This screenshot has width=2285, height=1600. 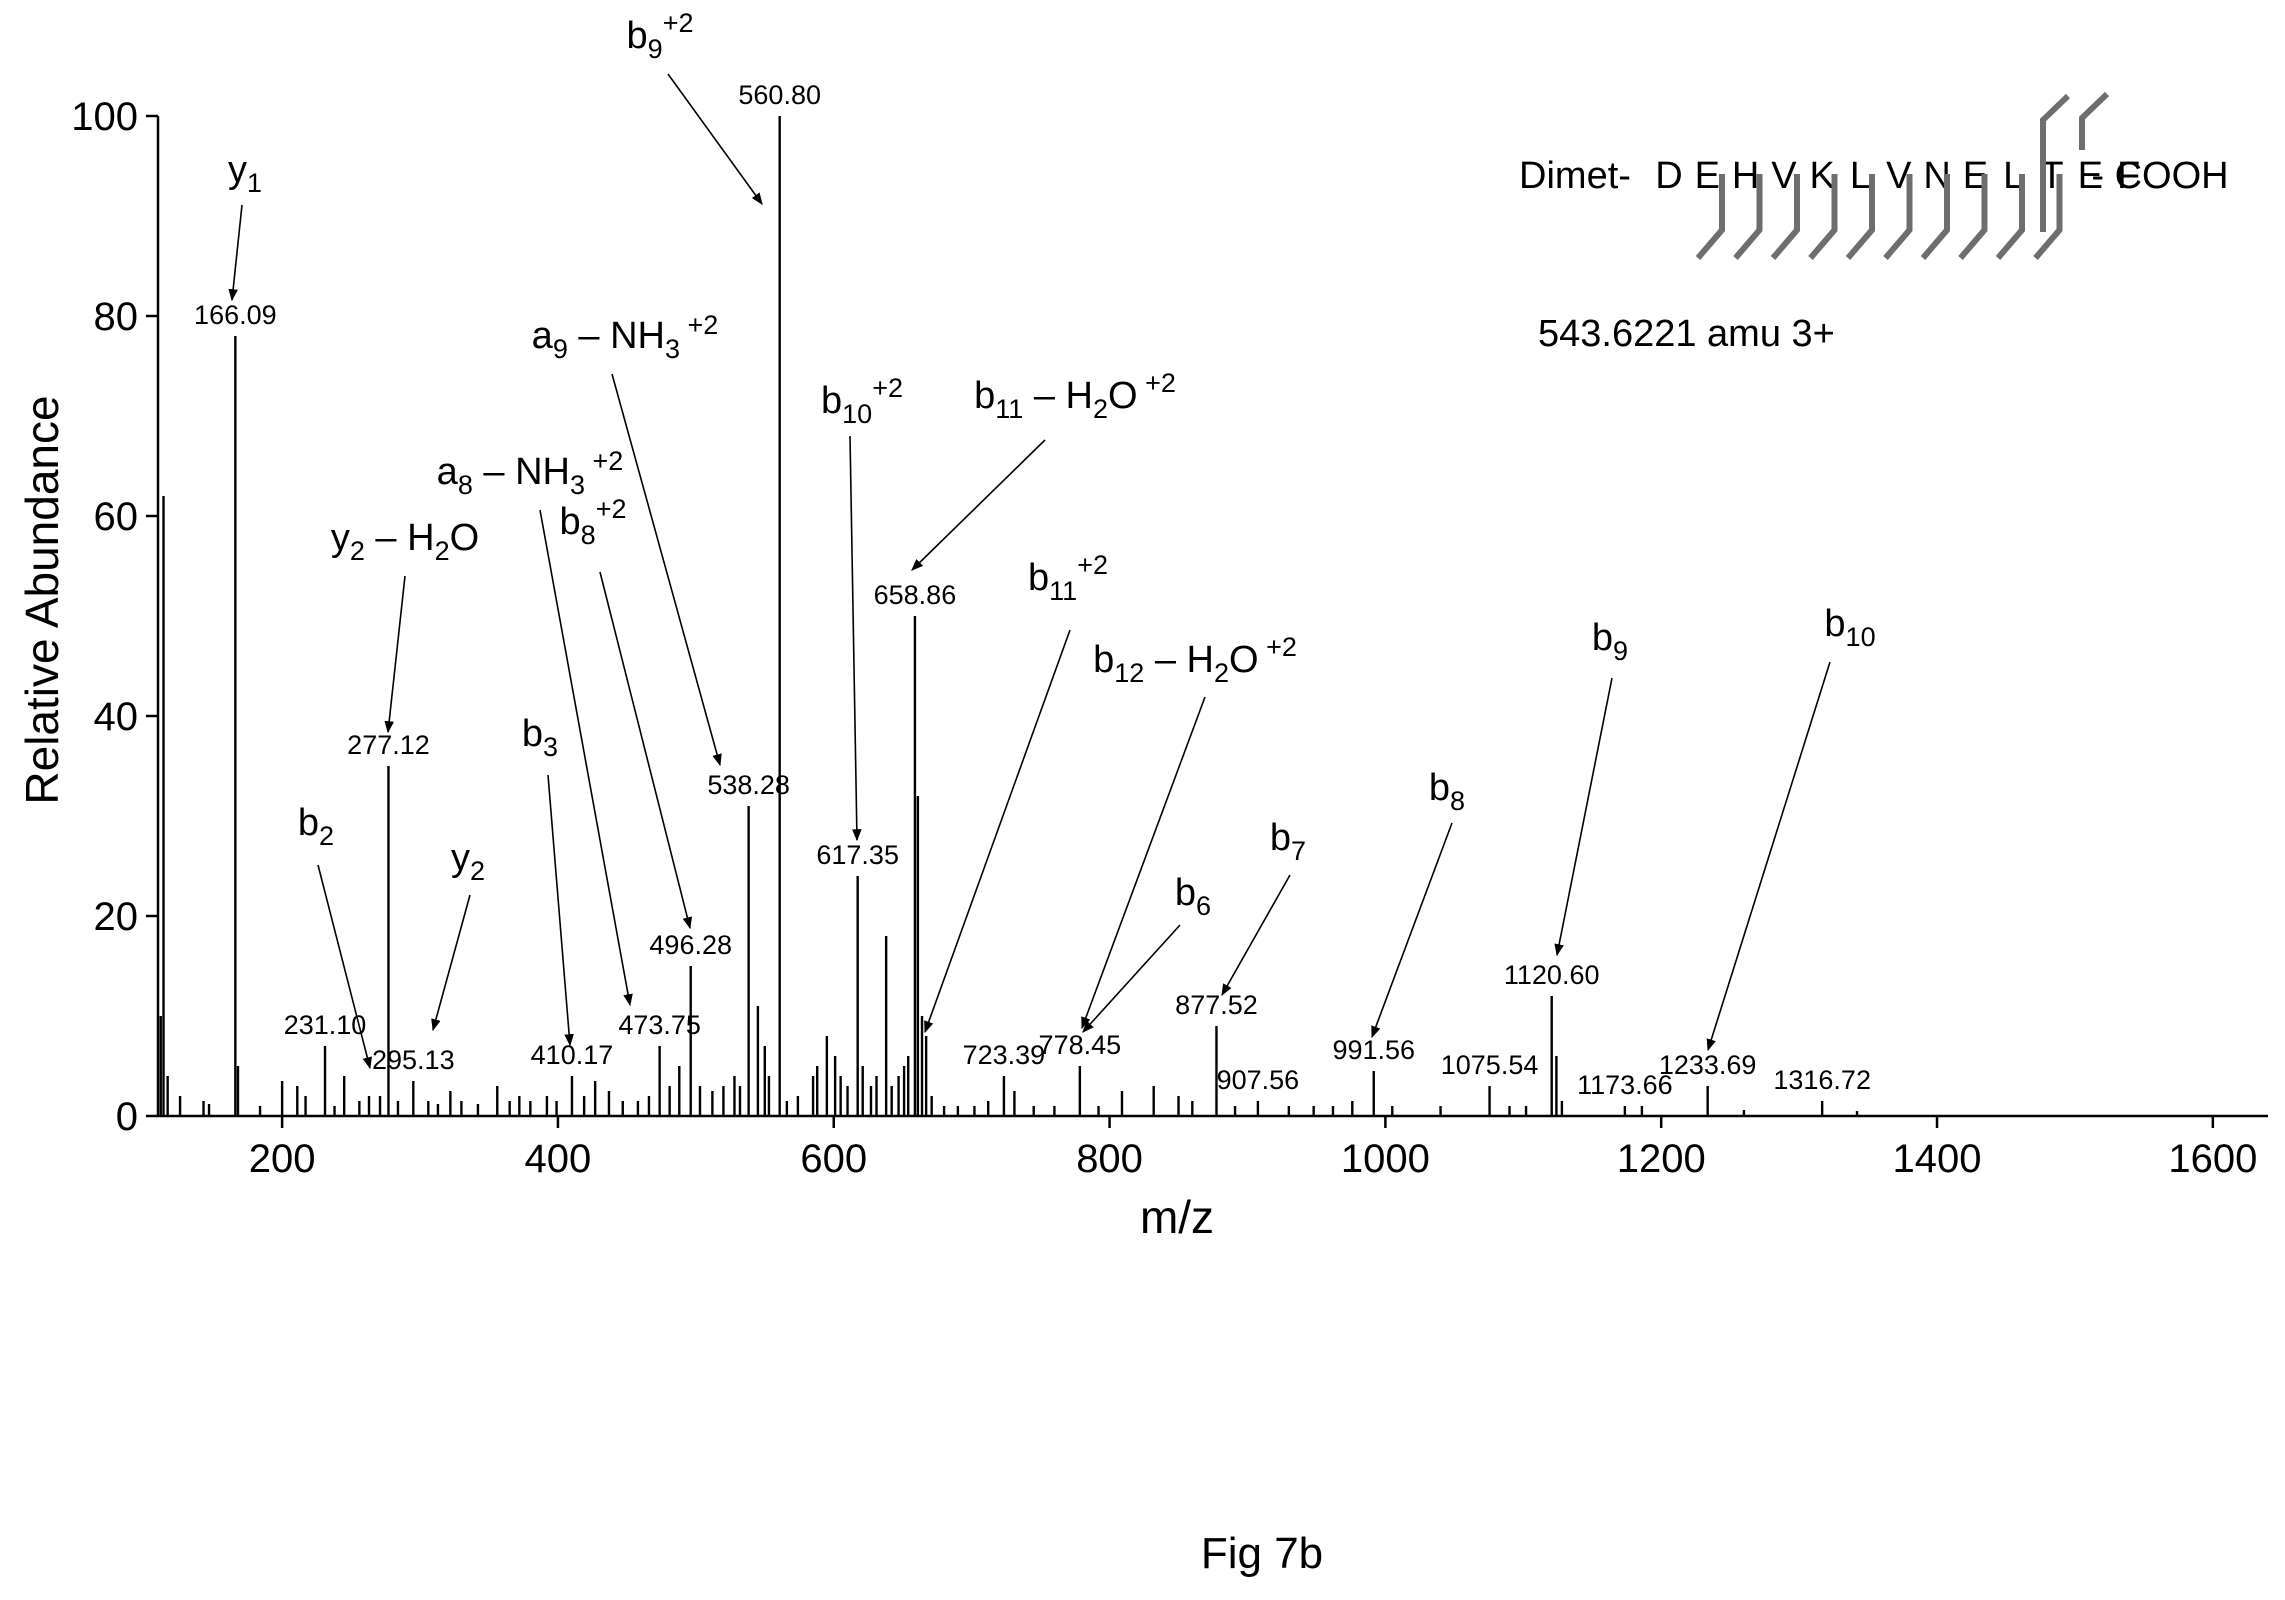 What do you see at coordinates (1937, 1159) in the screenshot?
I see `x-tick-label: 1400` at bounding box center [1937, 1159].